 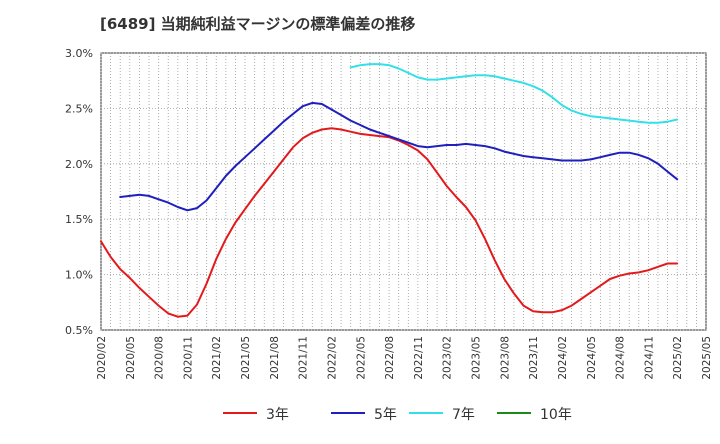 What do you see at coordinates (277, 415) in the screenshot?
I see `legend-label: 3年` at bounding box center [277, 415].